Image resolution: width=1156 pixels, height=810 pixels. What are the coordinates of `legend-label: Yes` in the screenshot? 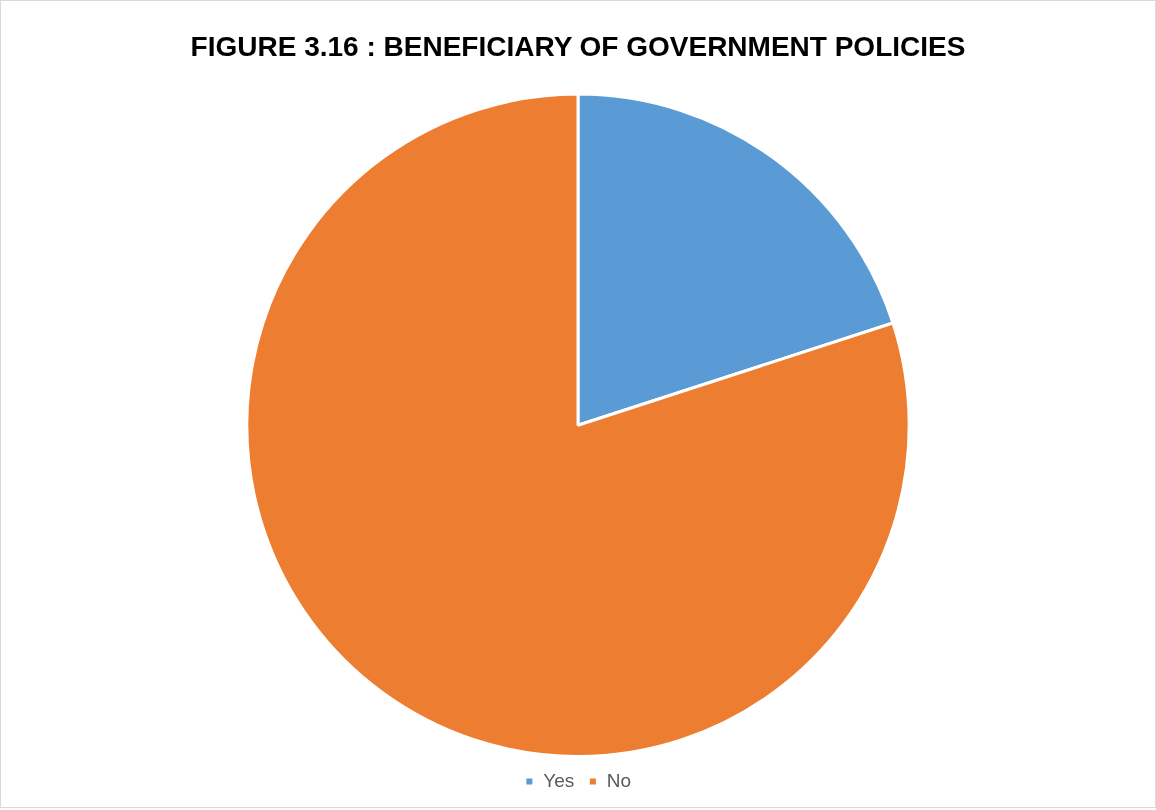 It's located at (559, 780).